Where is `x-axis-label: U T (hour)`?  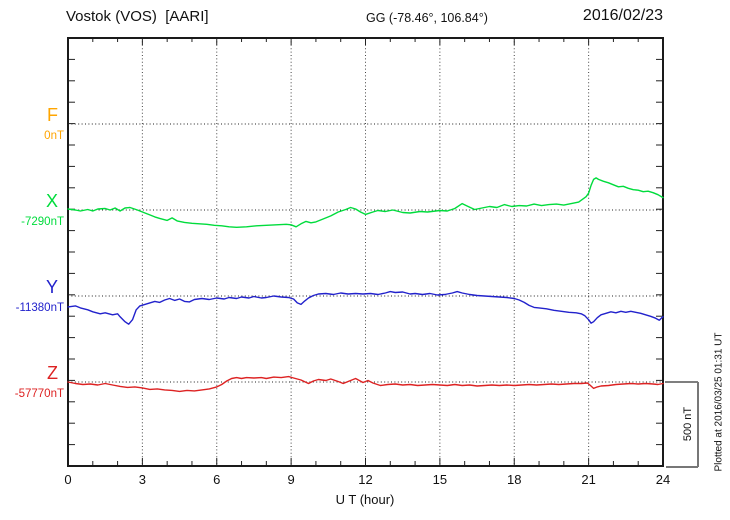 x-axis-label: U T (hour) is located at coordinates (365, 499).